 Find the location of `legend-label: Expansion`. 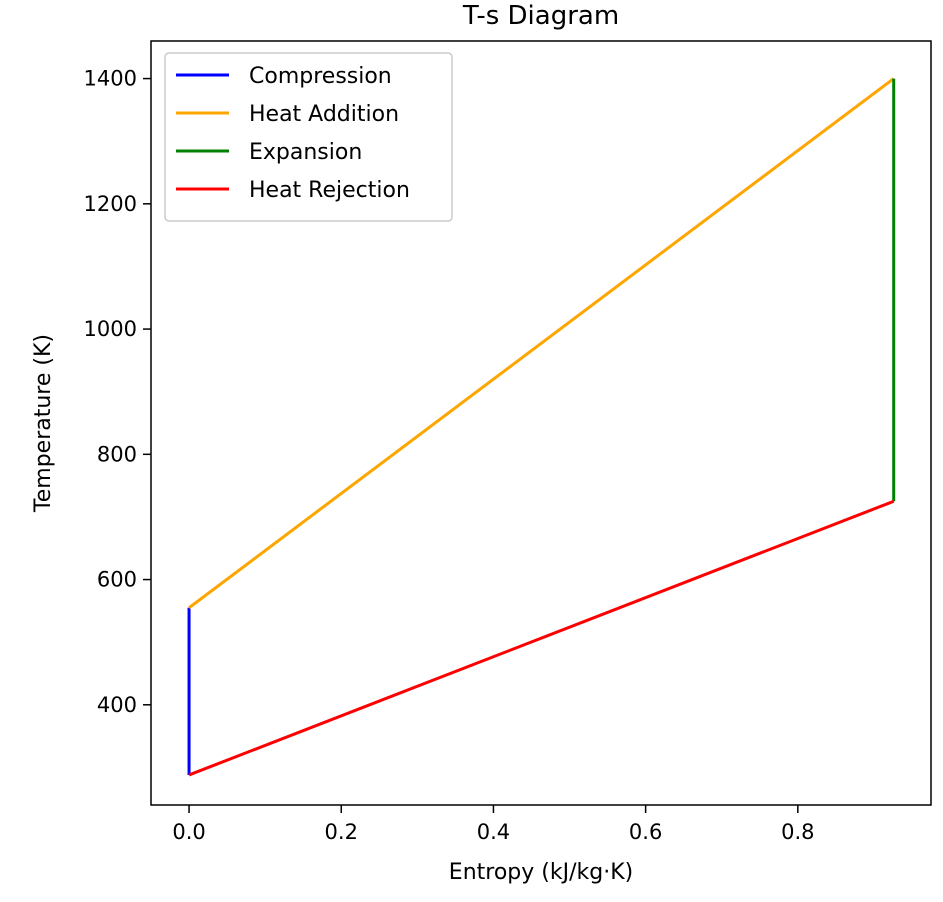

legend-label: Expansion is located at coordinates (305, 152).